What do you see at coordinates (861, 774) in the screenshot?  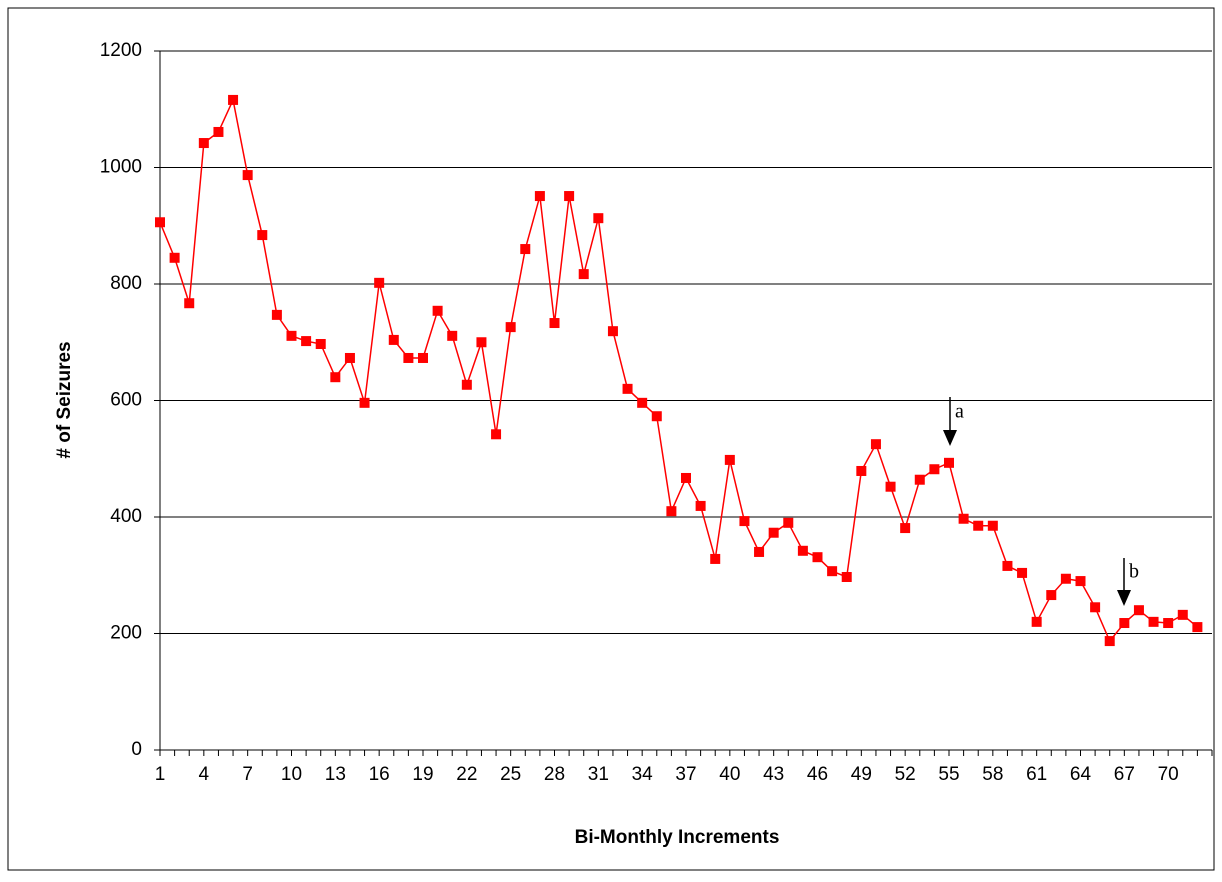 I see `x-tick-label: 49` at bounding box center [861, 774].